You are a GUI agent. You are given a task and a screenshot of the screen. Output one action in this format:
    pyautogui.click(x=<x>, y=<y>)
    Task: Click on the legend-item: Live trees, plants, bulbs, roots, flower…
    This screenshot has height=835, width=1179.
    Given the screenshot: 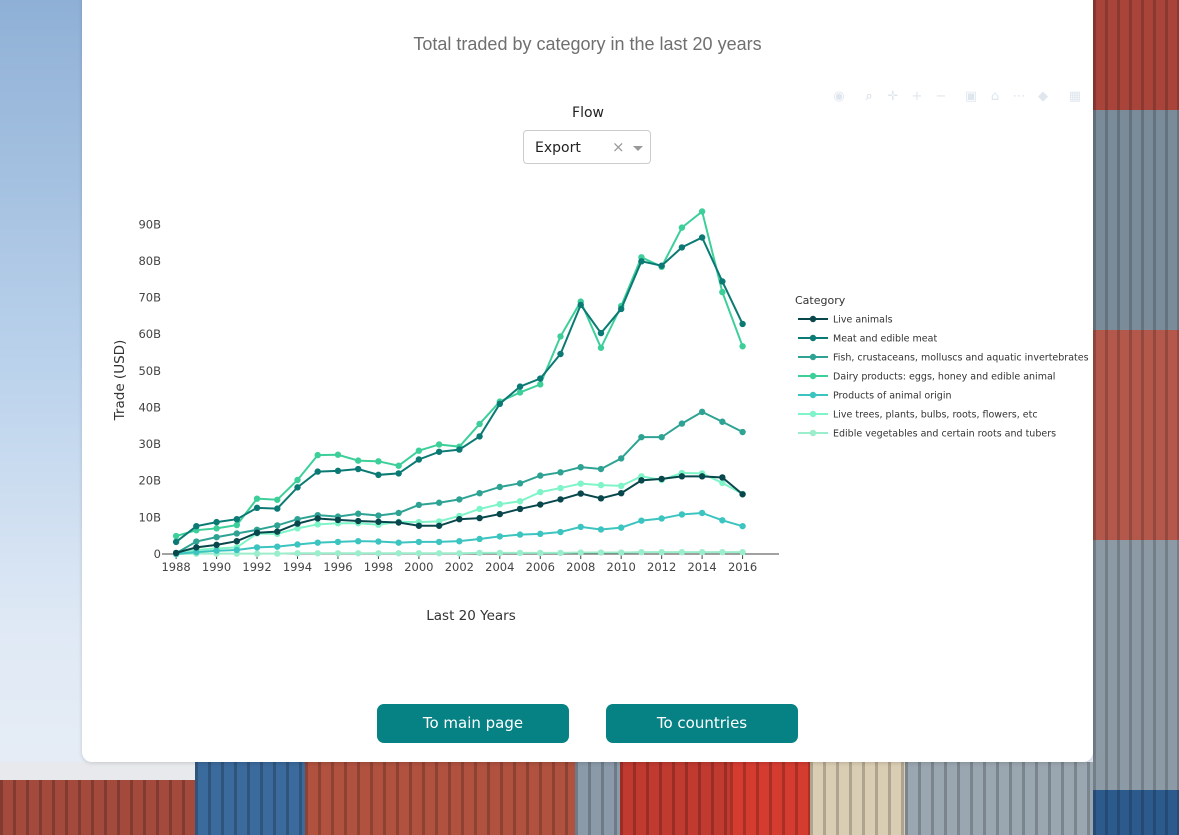 What is the action you would take?
    pyautogui.click(x=918, y=415)
    